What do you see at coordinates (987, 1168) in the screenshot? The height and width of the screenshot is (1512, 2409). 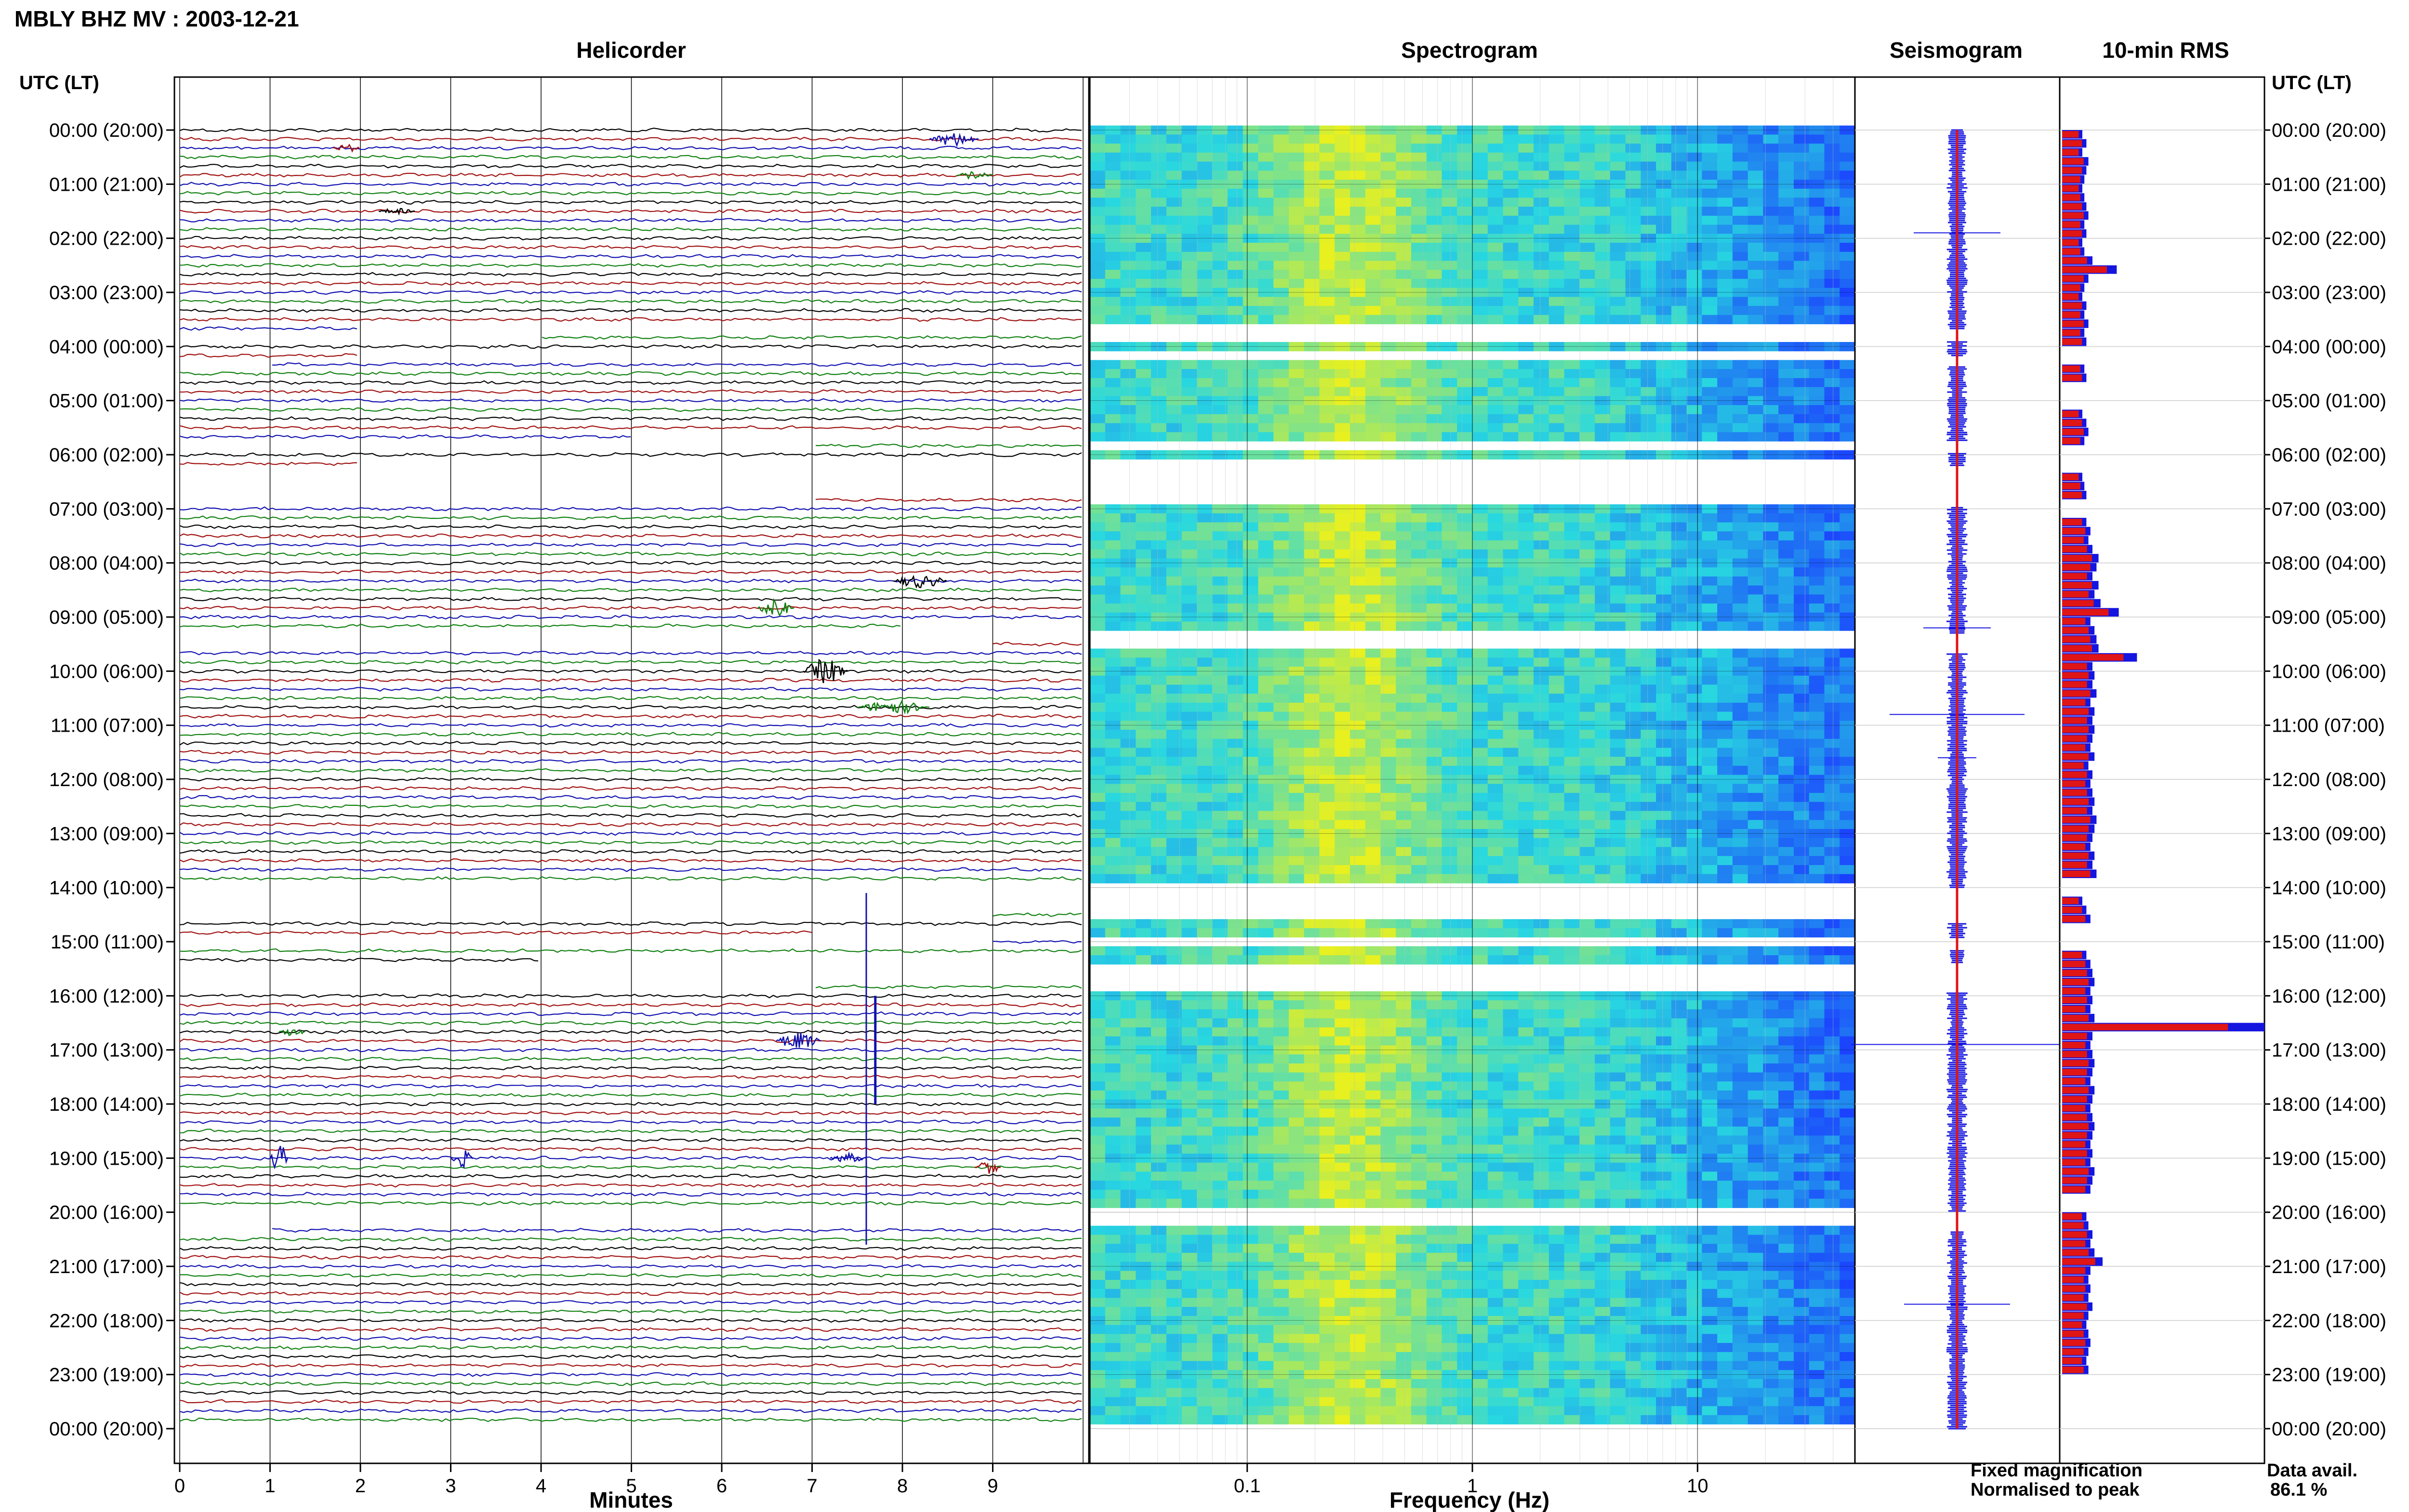 I see `helicorder-event` at bounding box center [987, 1168].